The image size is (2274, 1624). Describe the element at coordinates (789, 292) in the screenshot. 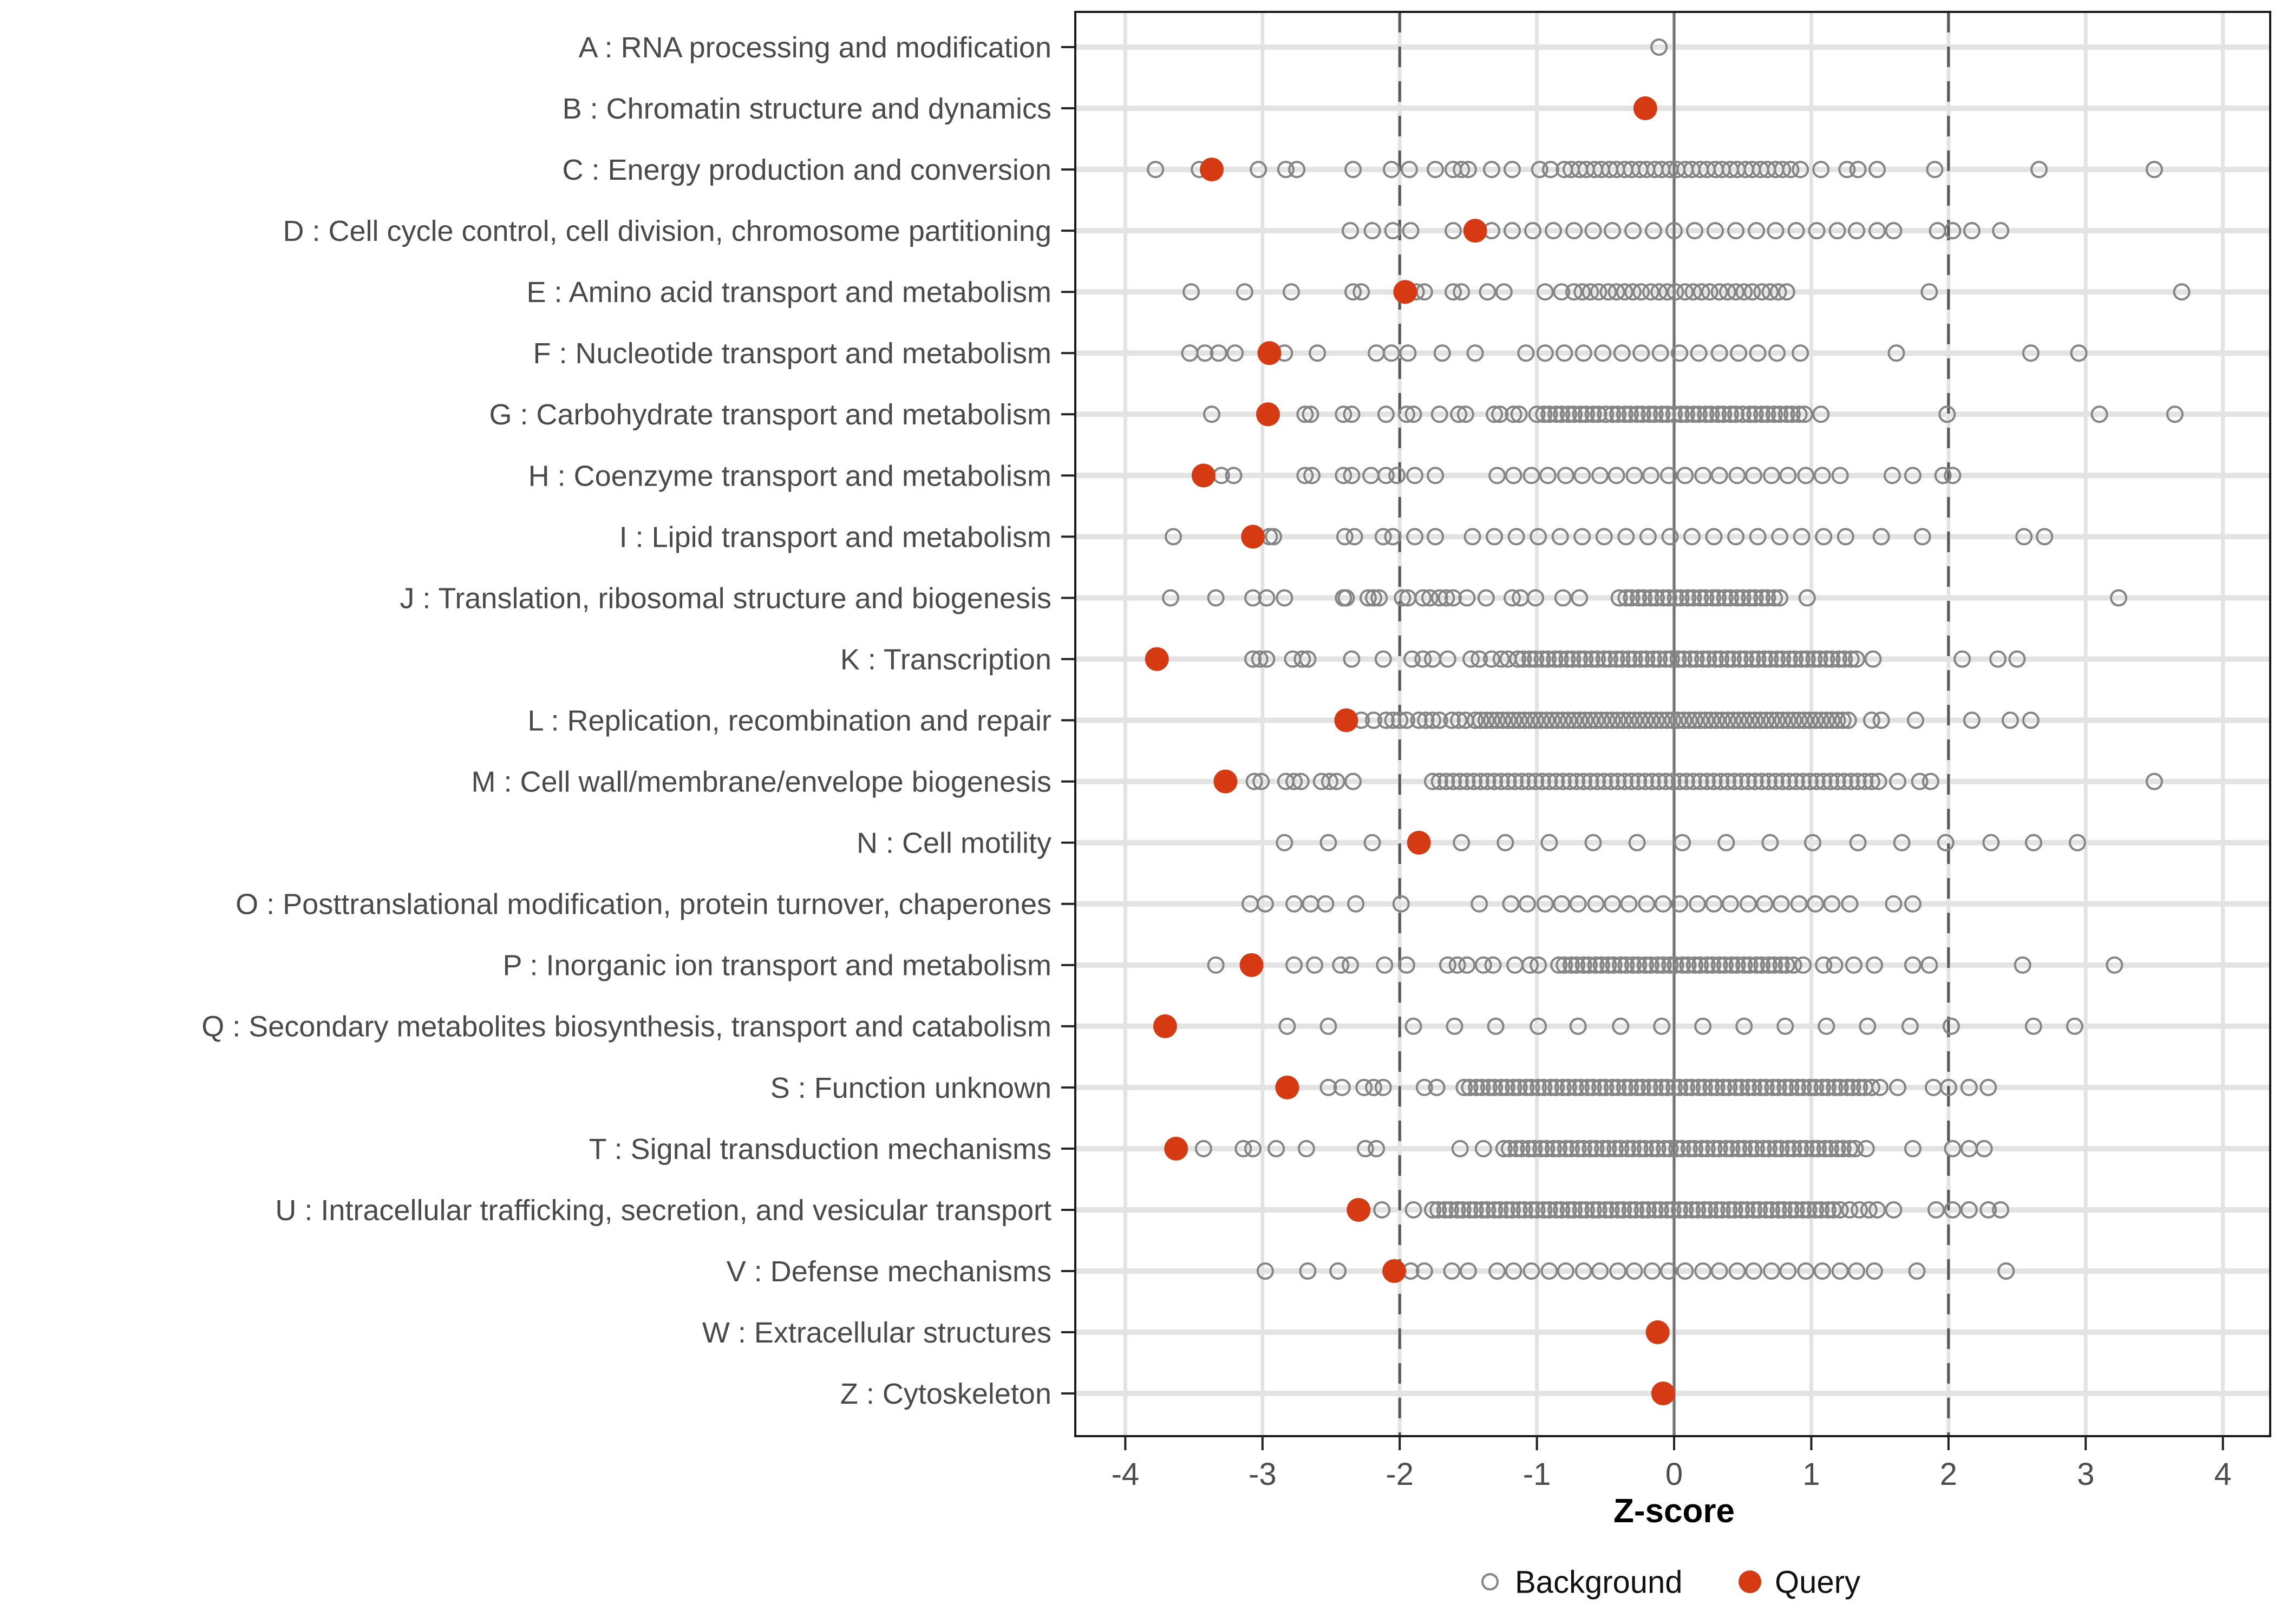

I see `category-label: E : Amino acid transport and metabolism` at that location.